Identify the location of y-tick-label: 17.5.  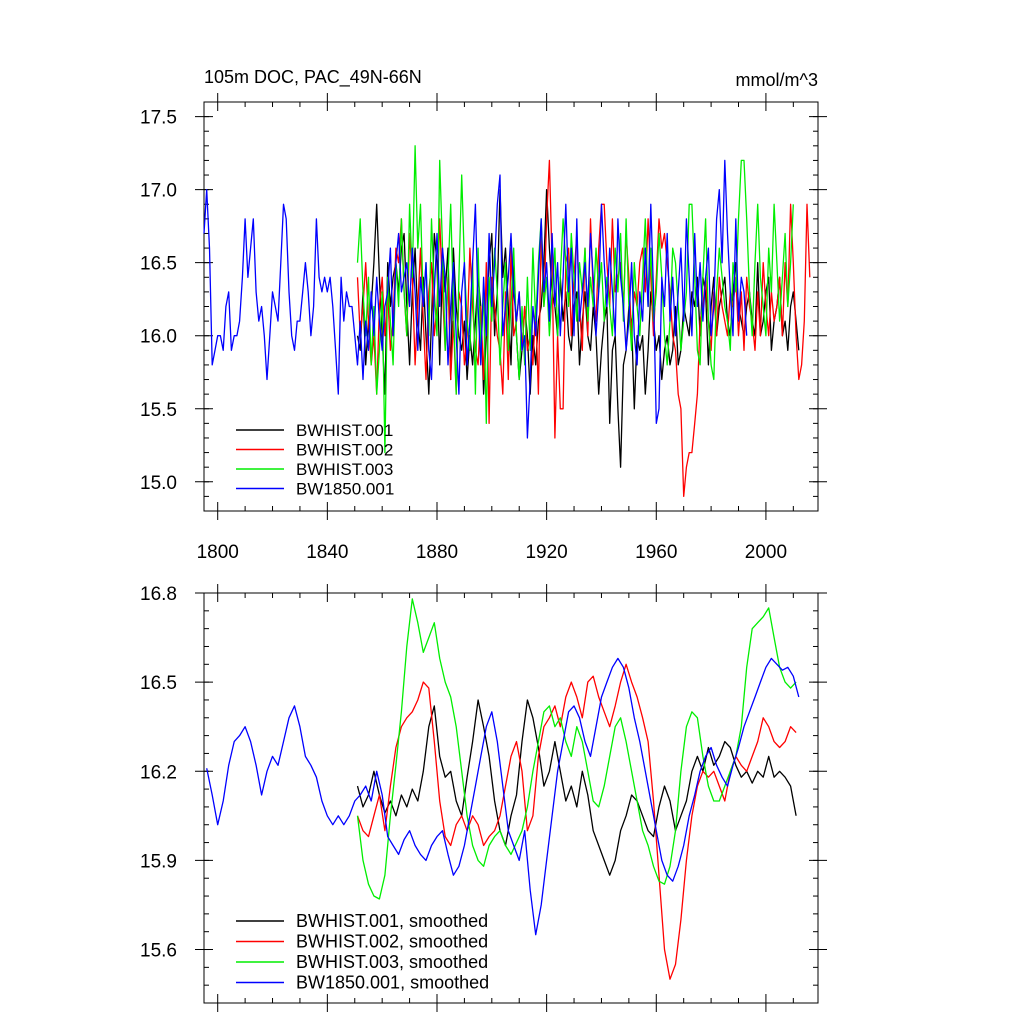
(158, 118).